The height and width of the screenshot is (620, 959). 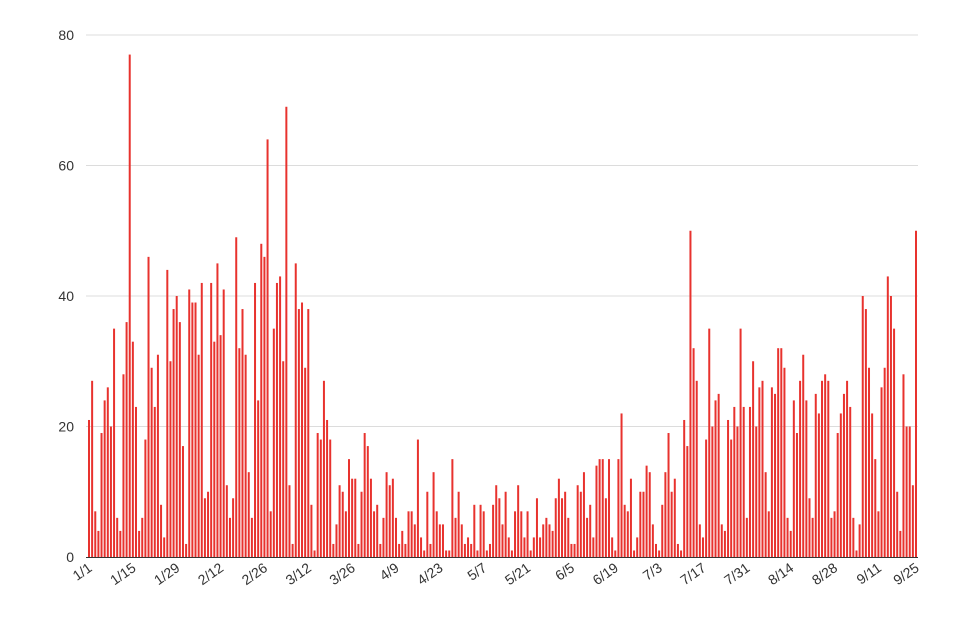 I want to click on x-tick-label: 2/12, so click(x=211, y=573).